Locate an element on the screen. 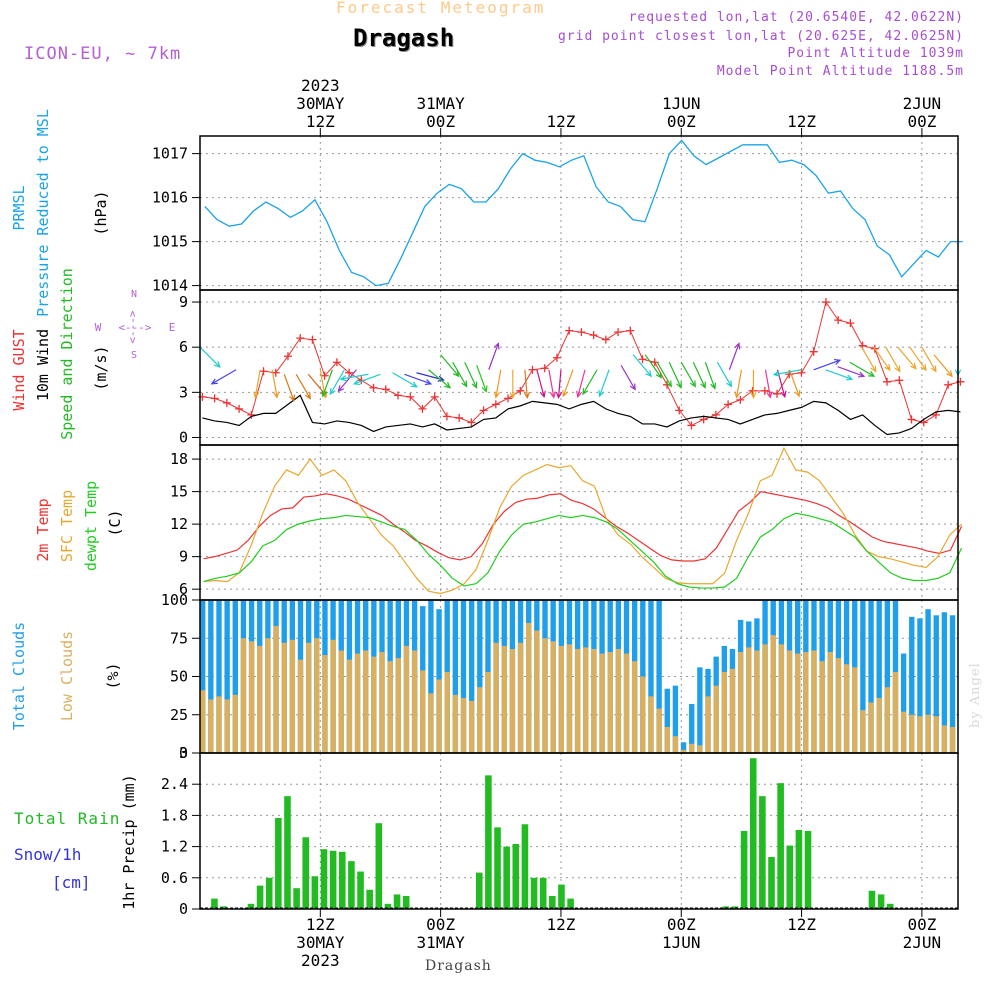  ytick-label-precip: 0 is located at coordinates (183, 909).